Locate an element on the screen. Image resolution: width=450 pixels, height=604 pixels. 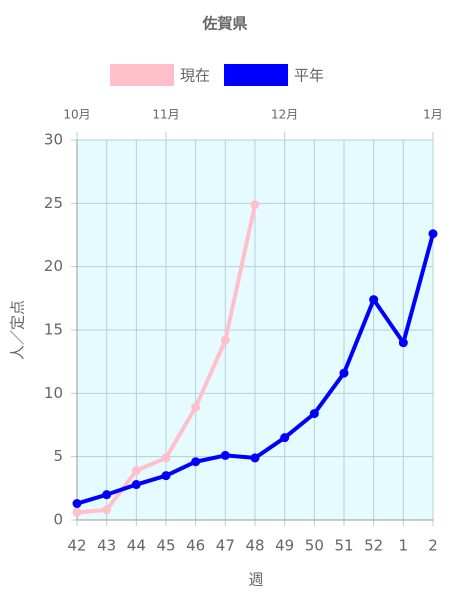
x-tick-label: 44 is located at coordinates (136, 546).